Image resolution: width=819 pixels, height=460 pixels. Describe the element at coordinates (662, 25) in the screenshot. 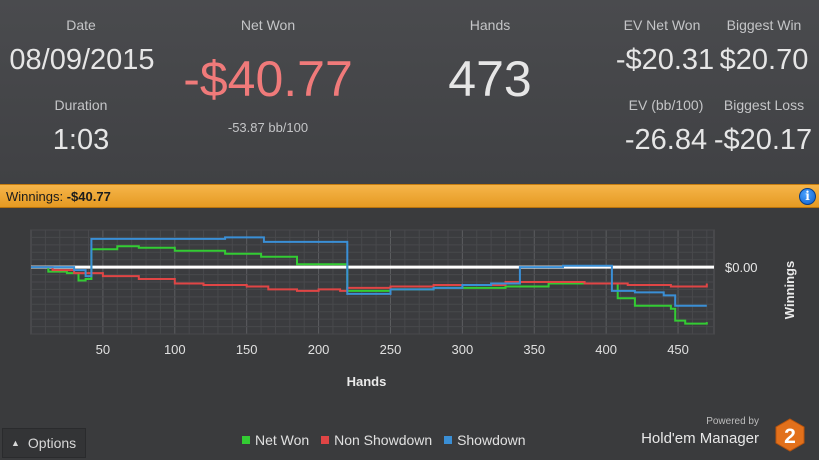

I see `ev-net-won-label: EV Net Won` at that location.